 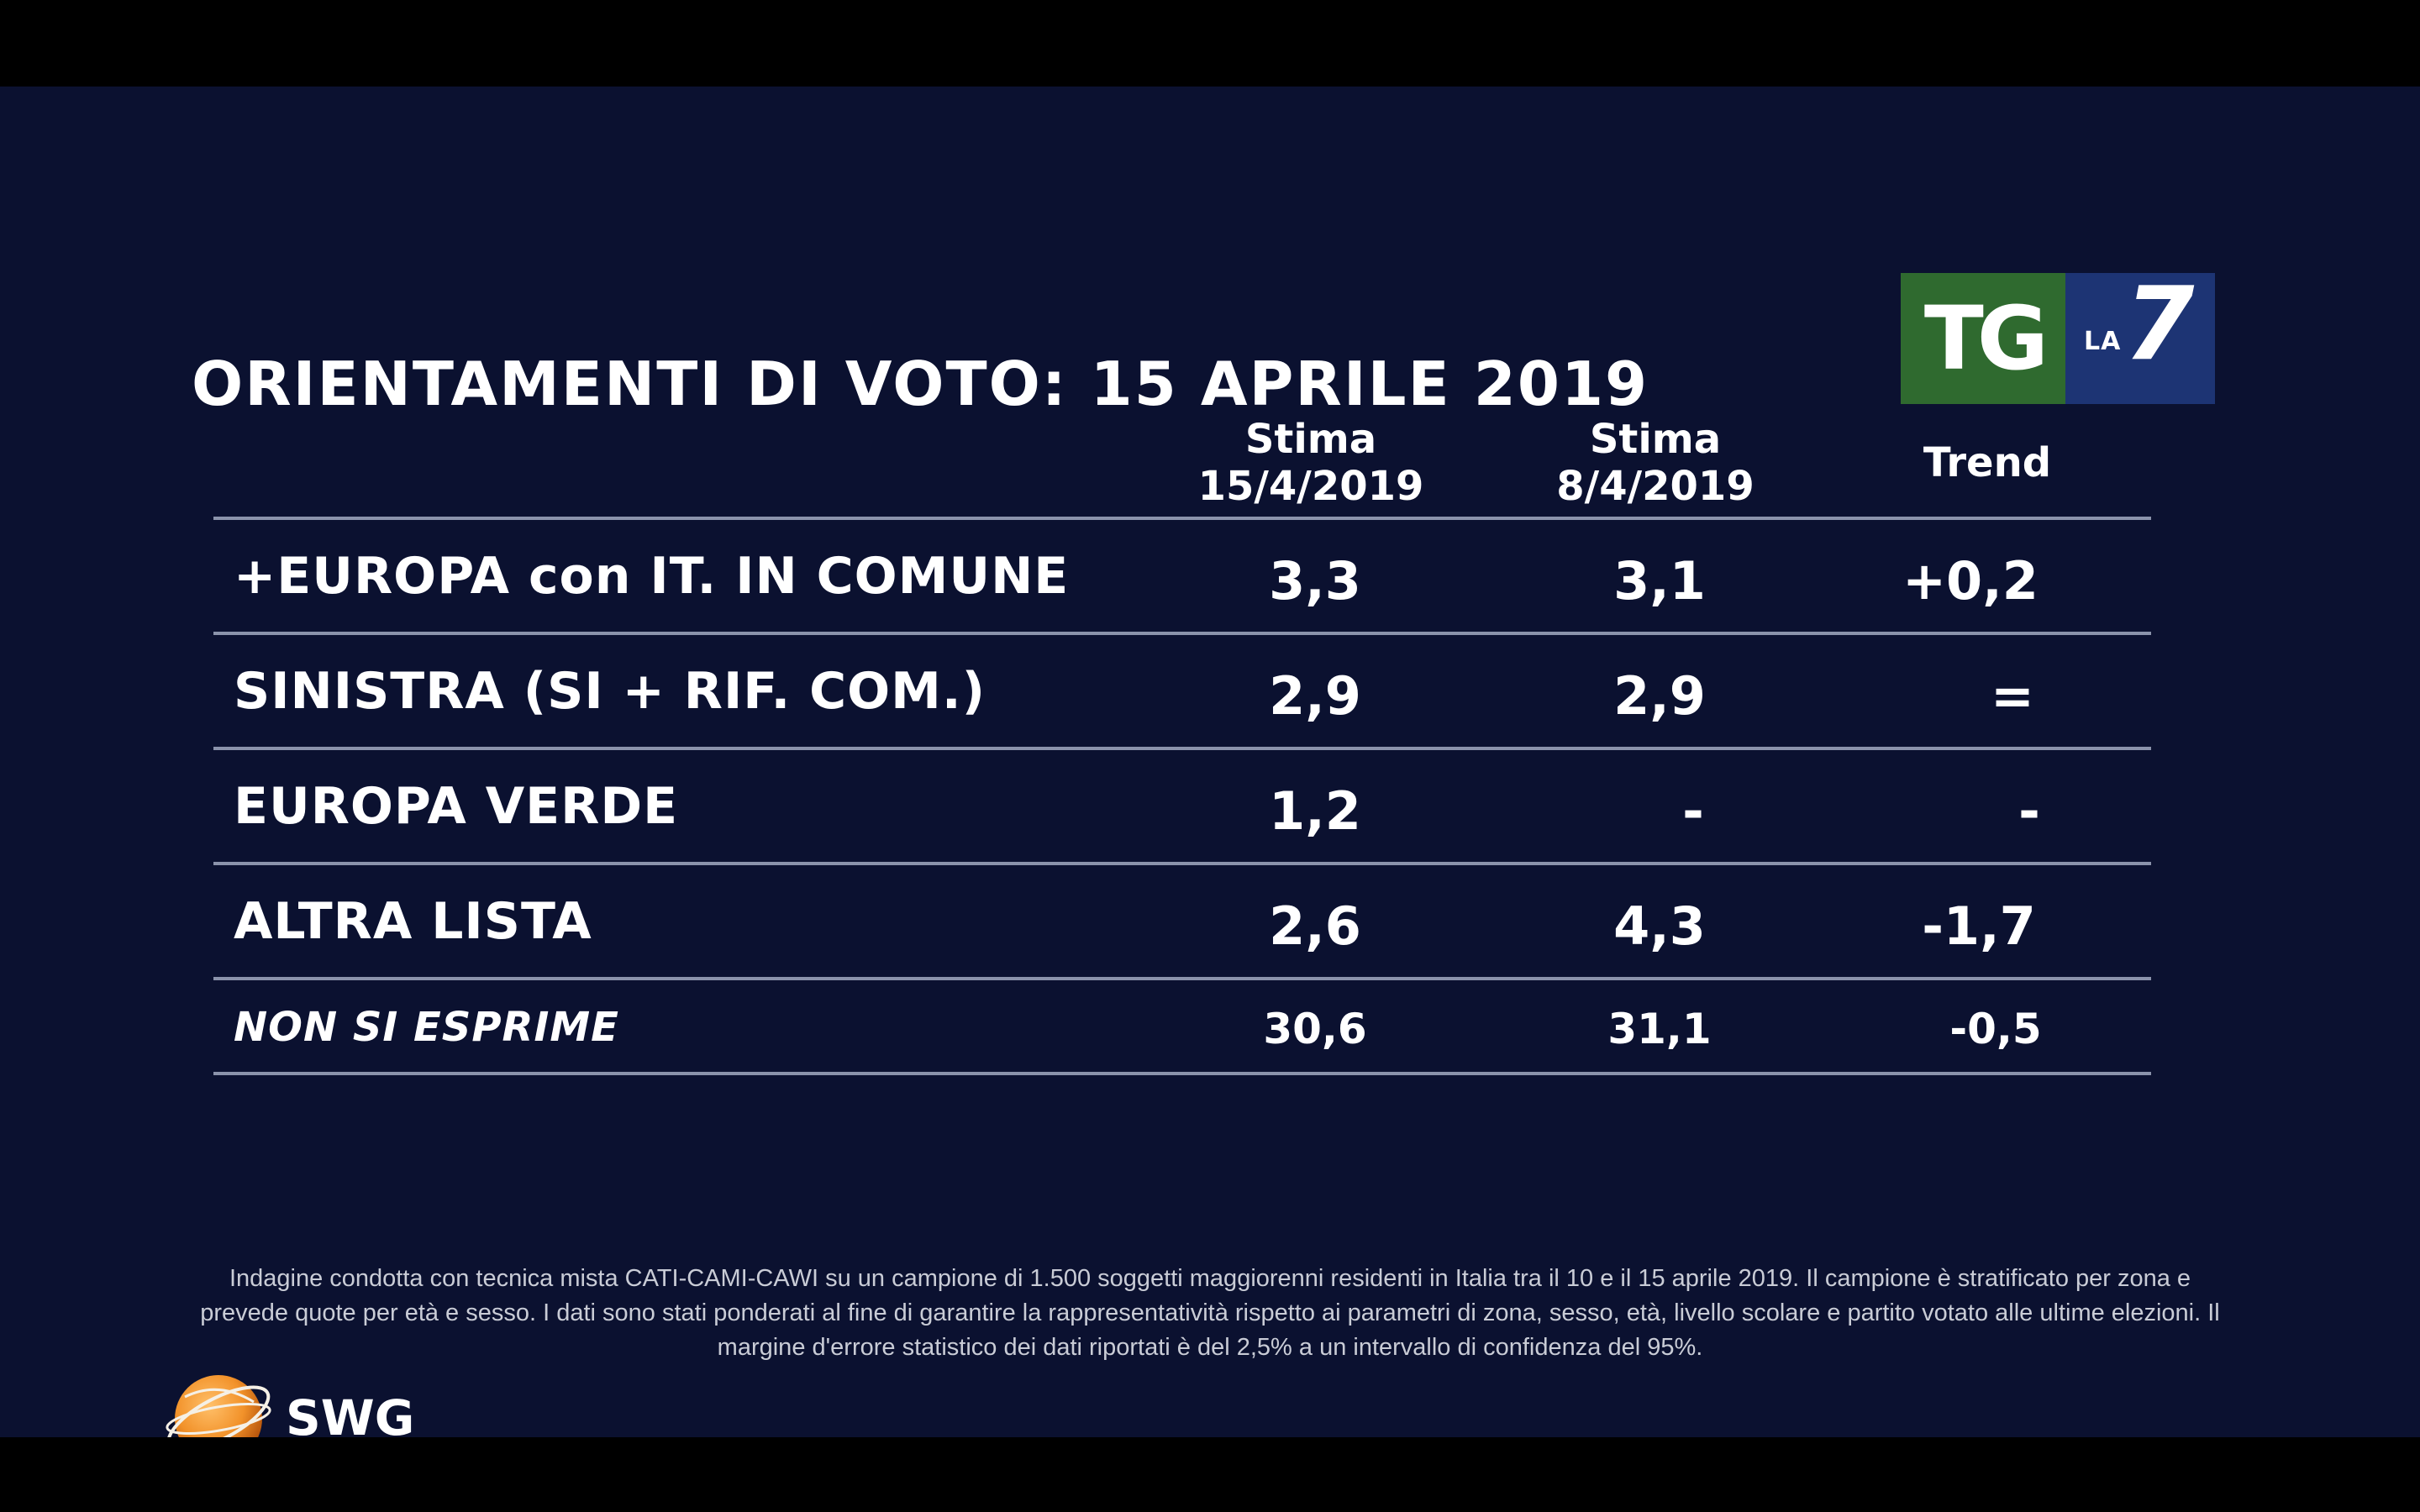 What do you see at coordinates (1315, 926) in the screenshot?
I see `value-stima-15-4: 2,6` at bounding box center [1315, 926].